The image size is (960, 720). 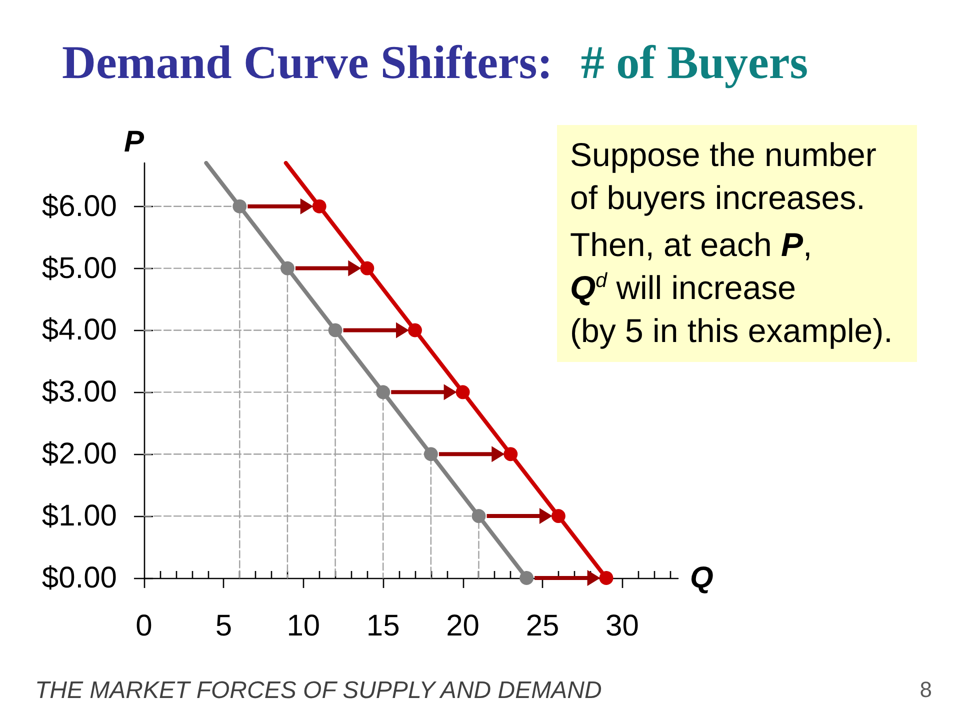 I want to click on x-axis-title: Q, so click(x=702, y=578).